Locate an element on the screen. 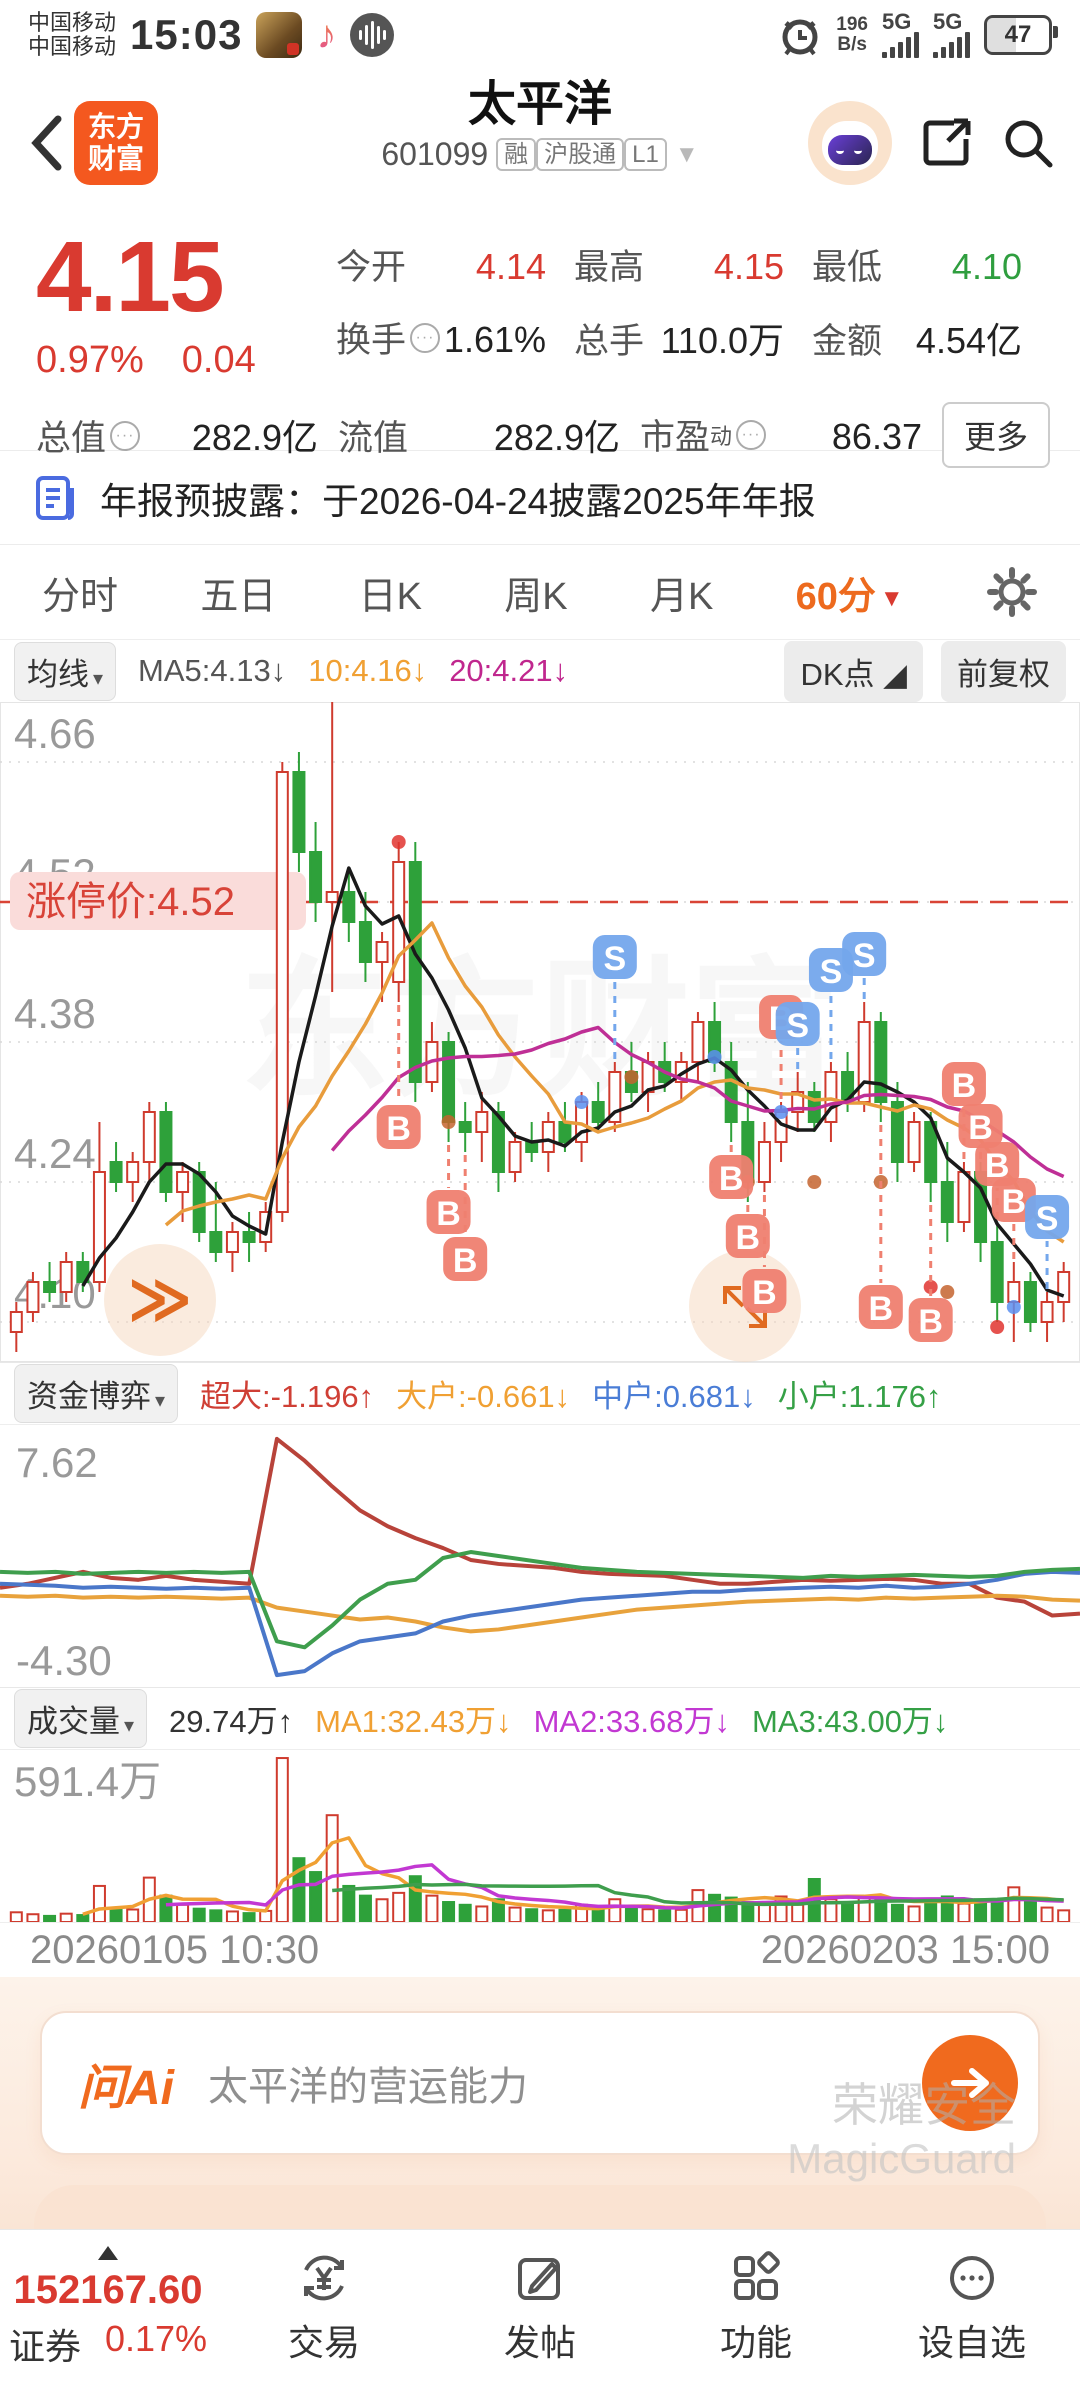  ma-indicator-bar: 均线 ▾ MA5:4.13↓ 10:4.16↓ 20:4.21↓ DK点 ◢ 前复权 is located at coordinates (540, 671).